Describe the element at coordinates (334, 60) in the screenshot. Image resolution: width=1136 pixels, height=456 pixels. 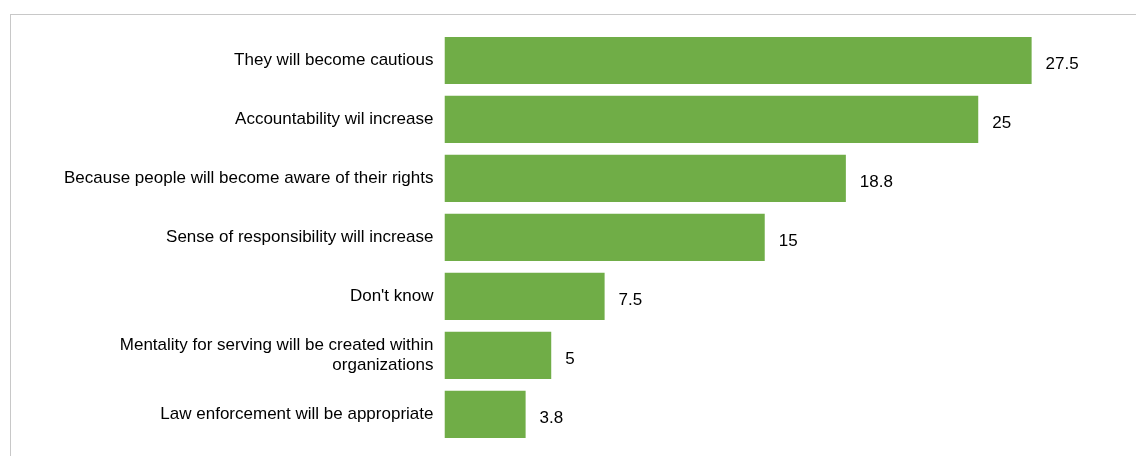
I see `y-tick-label: They will become cautious` at that location.